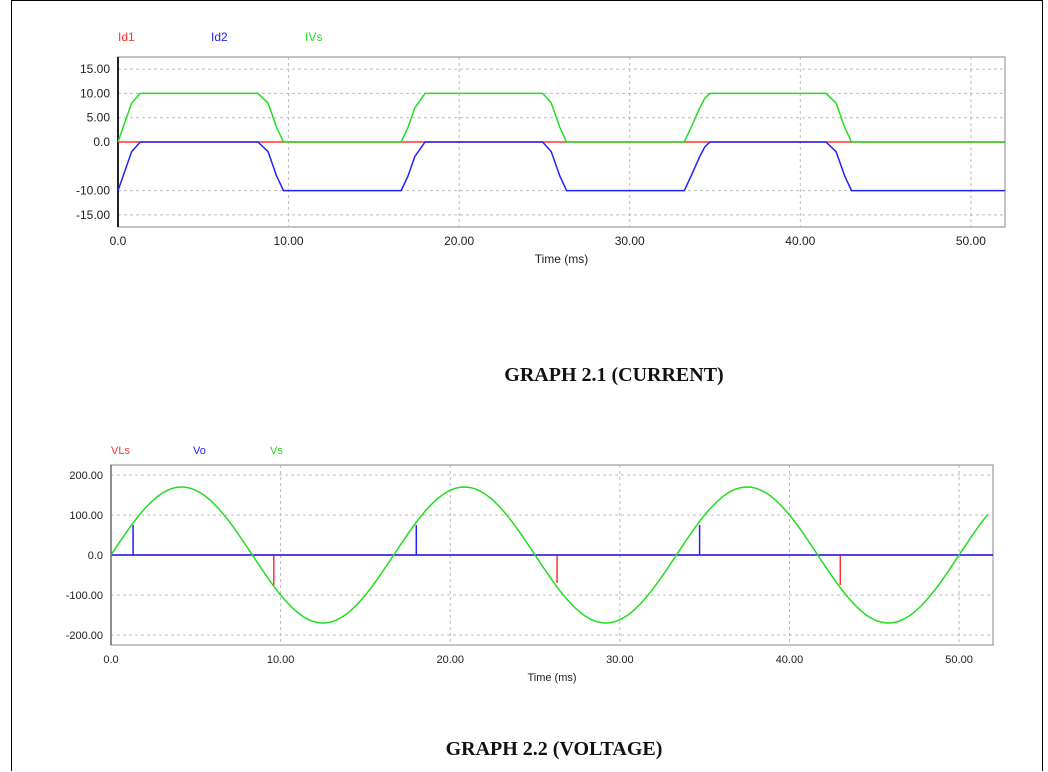  What do you see at coordinates (289, 241) in the screenshot?
I see `current-chart-xtick-label: 10.00` at bounding box center [289, 241].